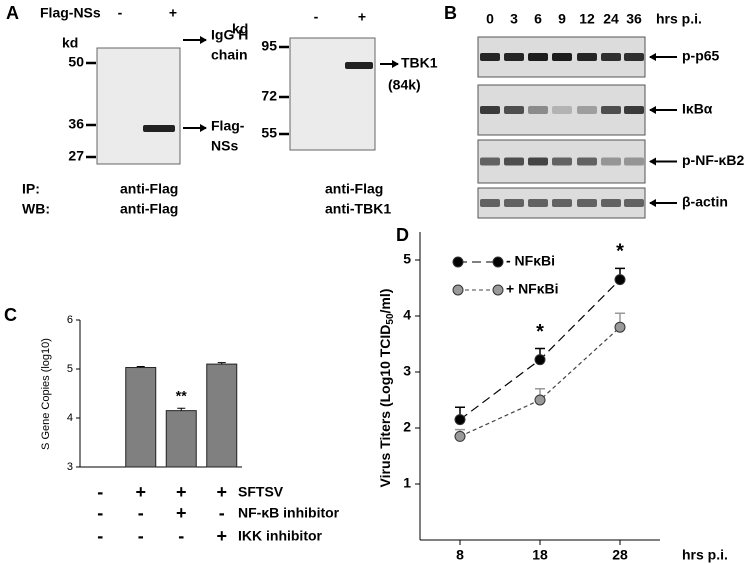 This screenshot has width=750, height=564. Describe the element at coordinates (229, 35) in the screenshot. I see `band-label: IgG H` at that location.